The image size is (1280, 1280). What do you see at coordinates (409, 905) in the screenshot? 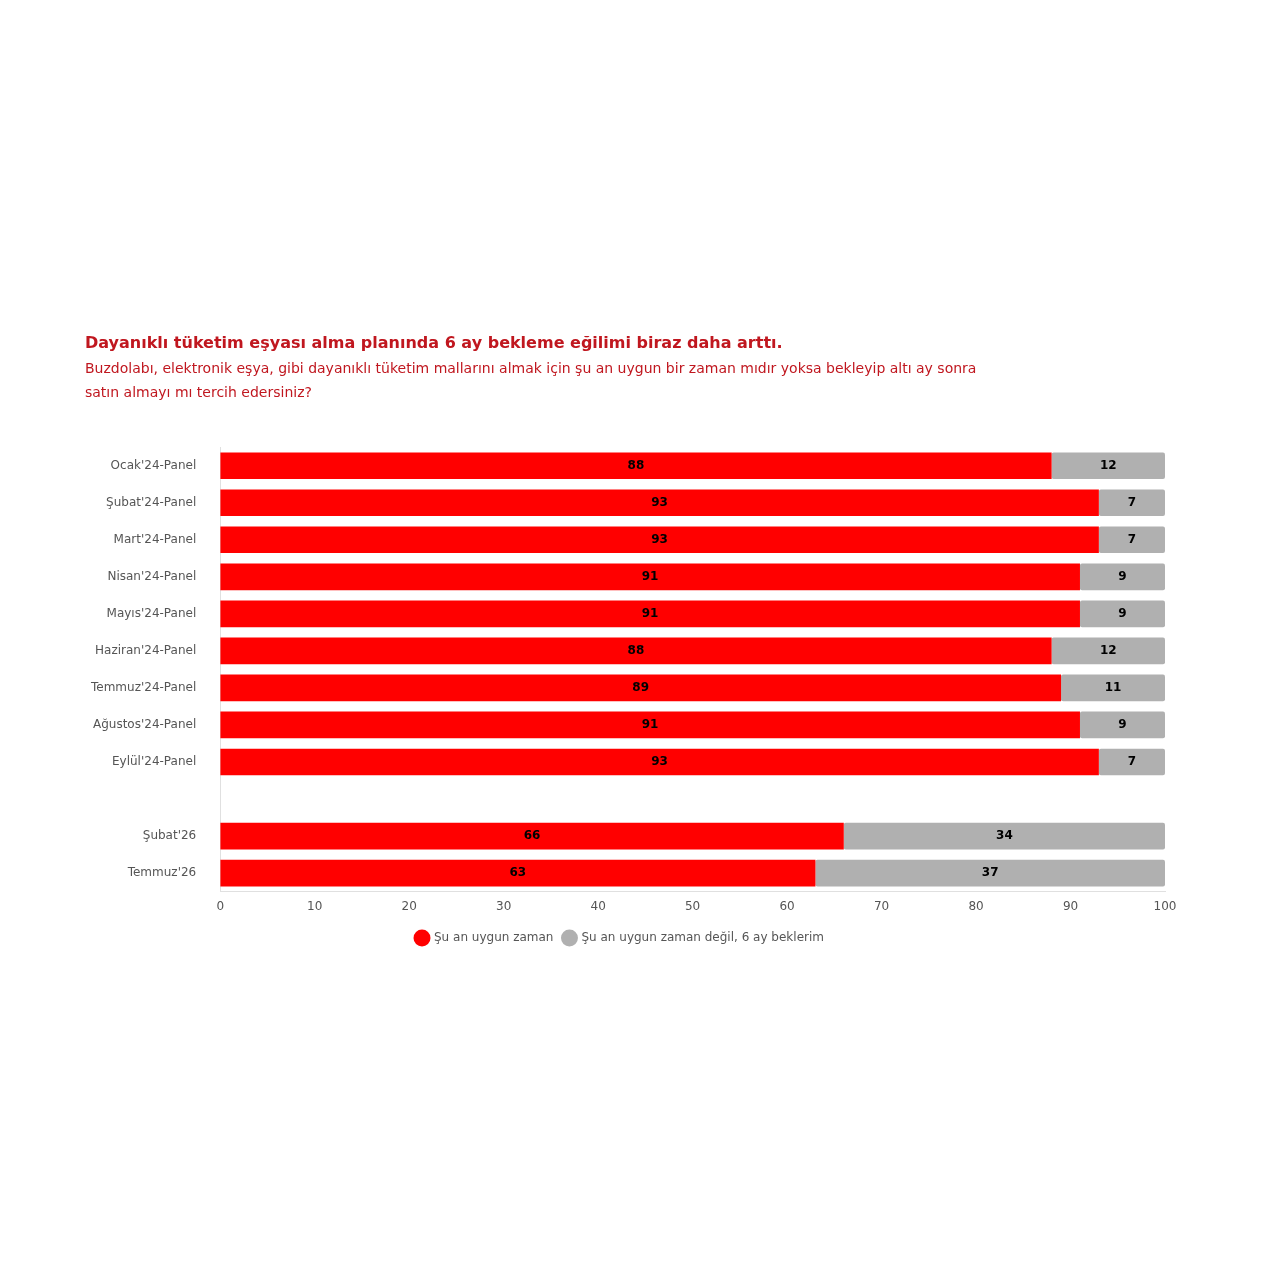
I see `x-tick-label: 20` at bounding box center [409, 905].